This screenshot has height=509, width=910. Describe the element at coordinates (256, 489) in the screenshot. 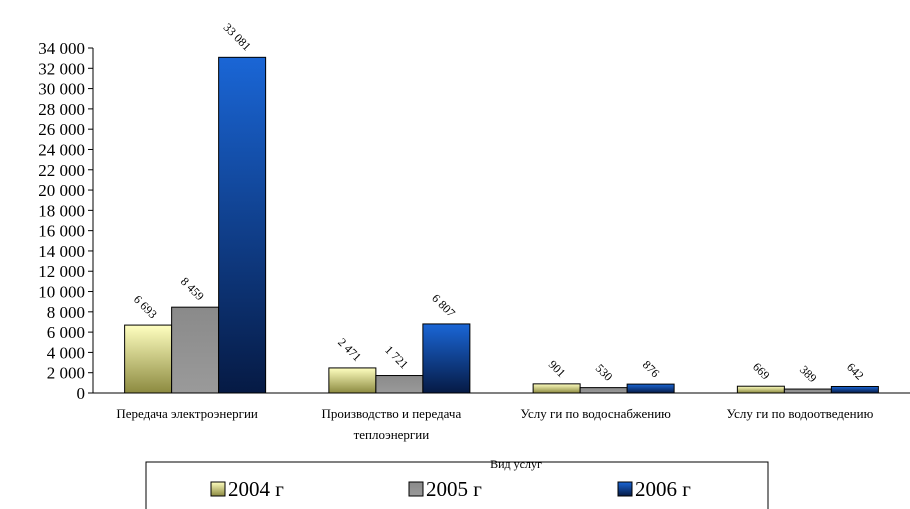

I see `legend-label: 2004 г` at that location.